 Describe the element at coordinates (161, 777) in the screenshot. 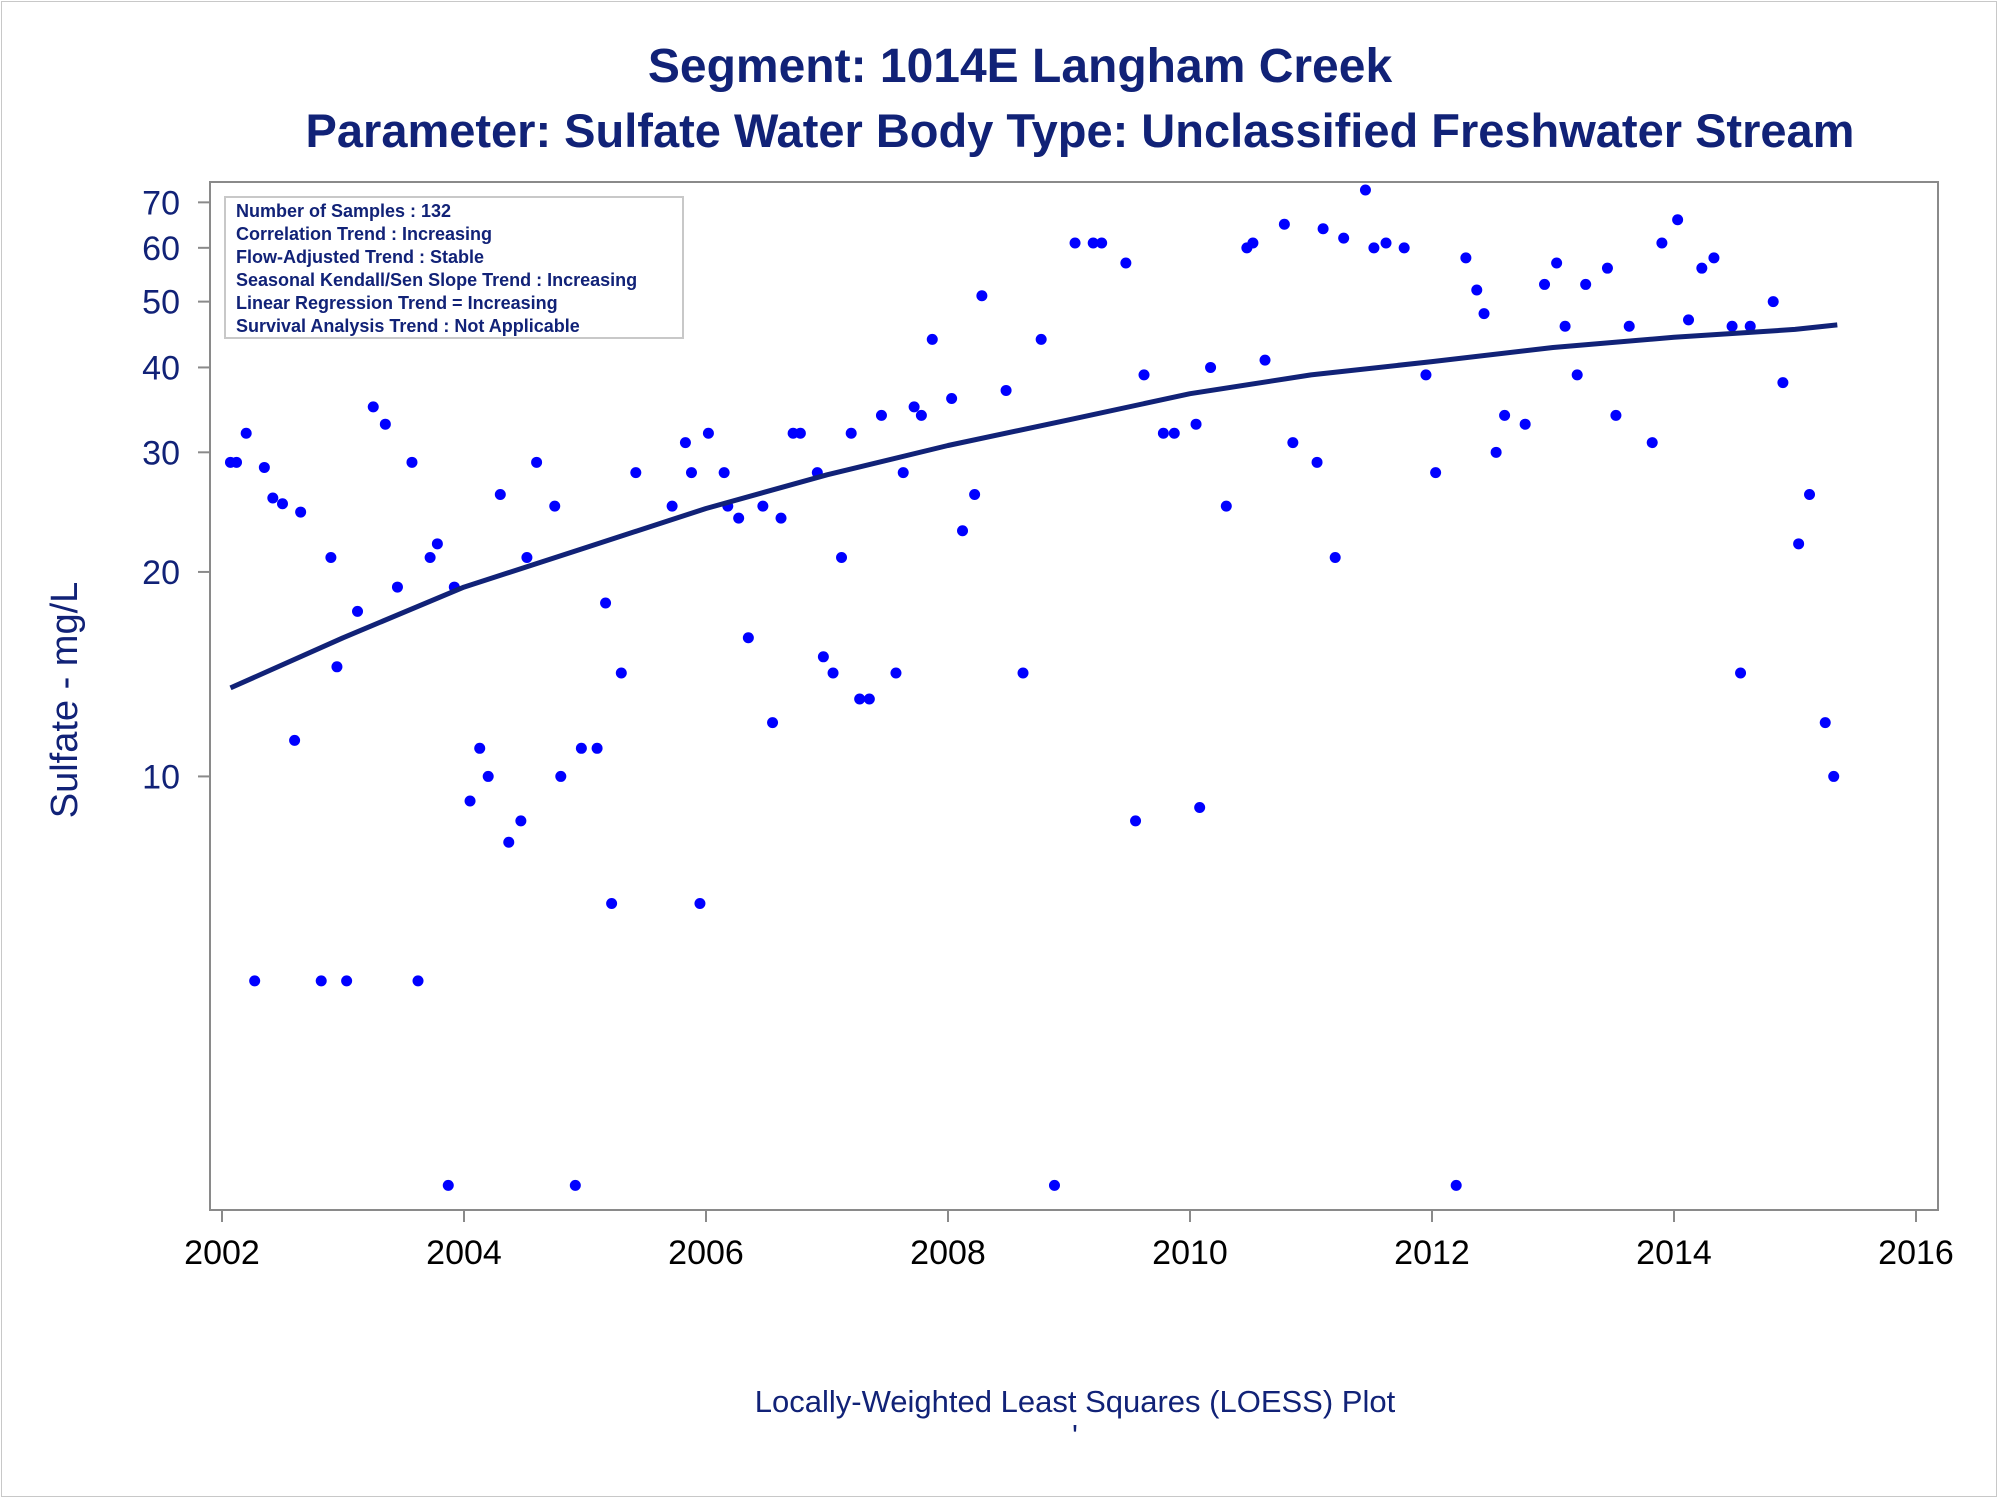

I see `y-tick-label: 10` at that location.